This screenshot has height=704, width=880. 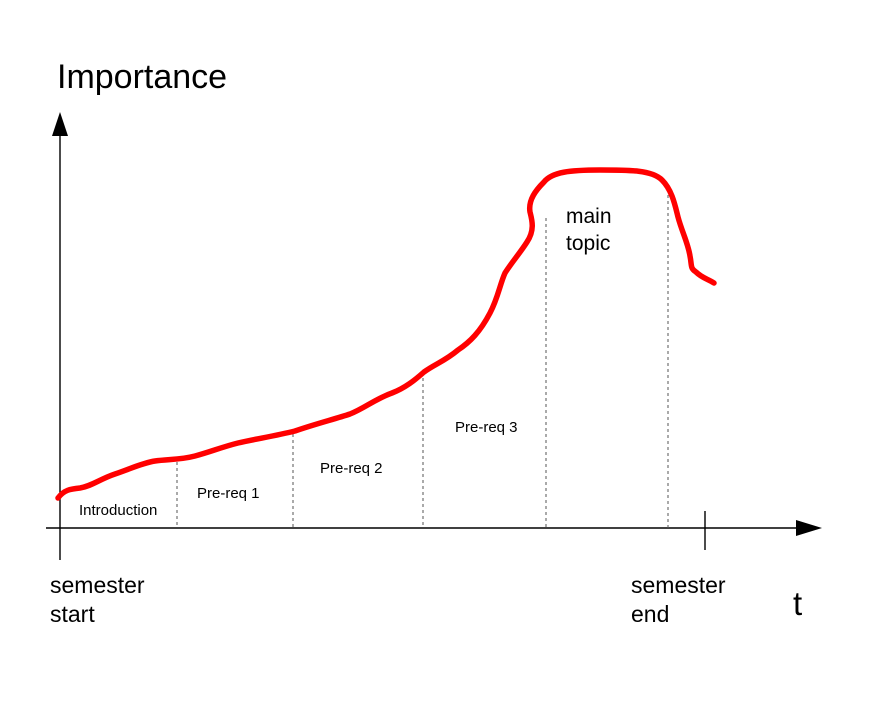 What do you see at coordinates (351, 468) in the screenshot?
I see `phase-label-prereq-2: Pre-req 2` at bounding box center [351, 468].